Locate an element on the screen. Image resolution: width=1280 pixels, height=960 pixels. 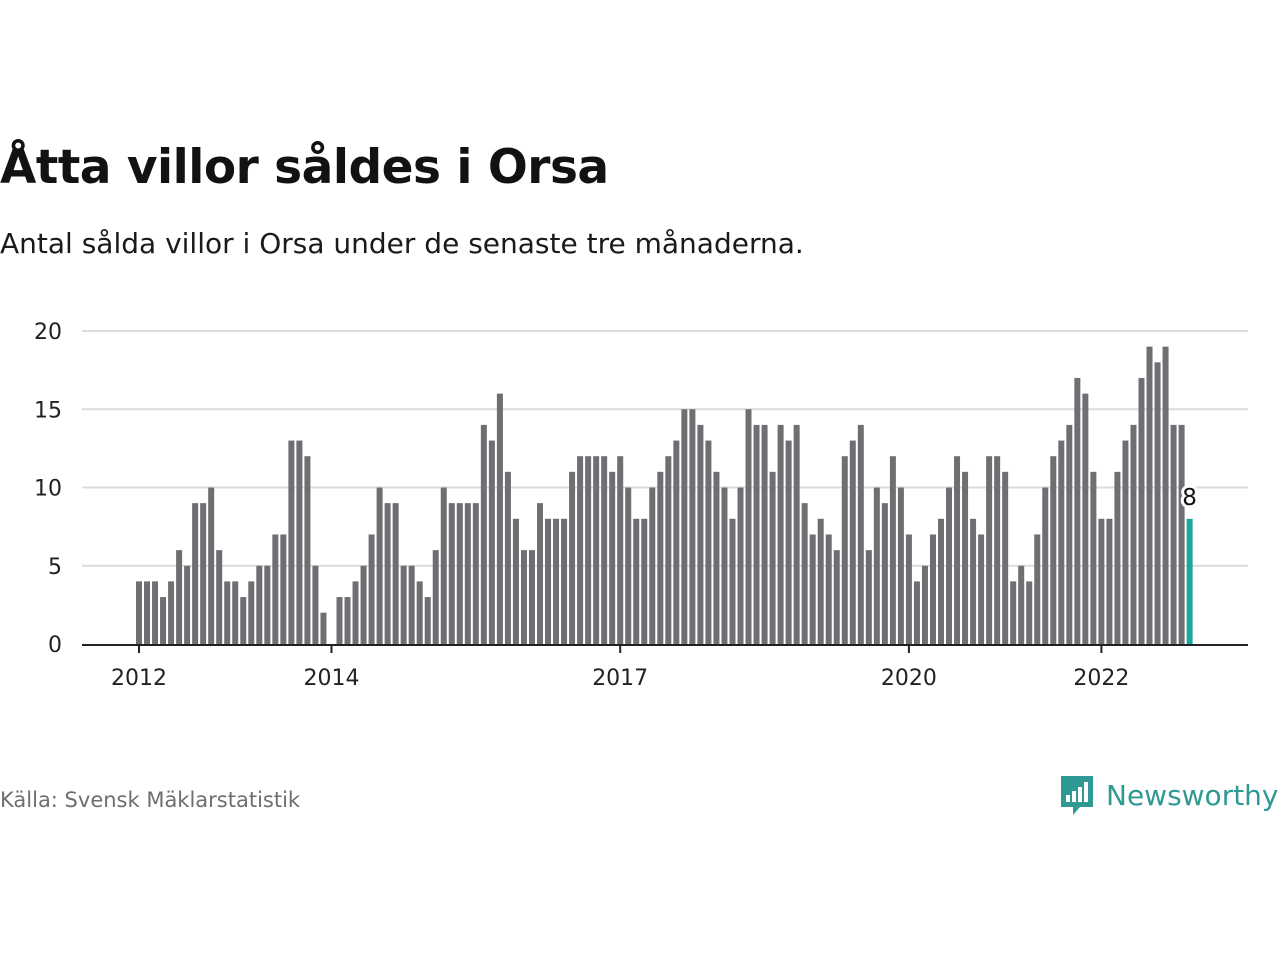
y-tick-label: 0 is located at coordinates (55, 645).